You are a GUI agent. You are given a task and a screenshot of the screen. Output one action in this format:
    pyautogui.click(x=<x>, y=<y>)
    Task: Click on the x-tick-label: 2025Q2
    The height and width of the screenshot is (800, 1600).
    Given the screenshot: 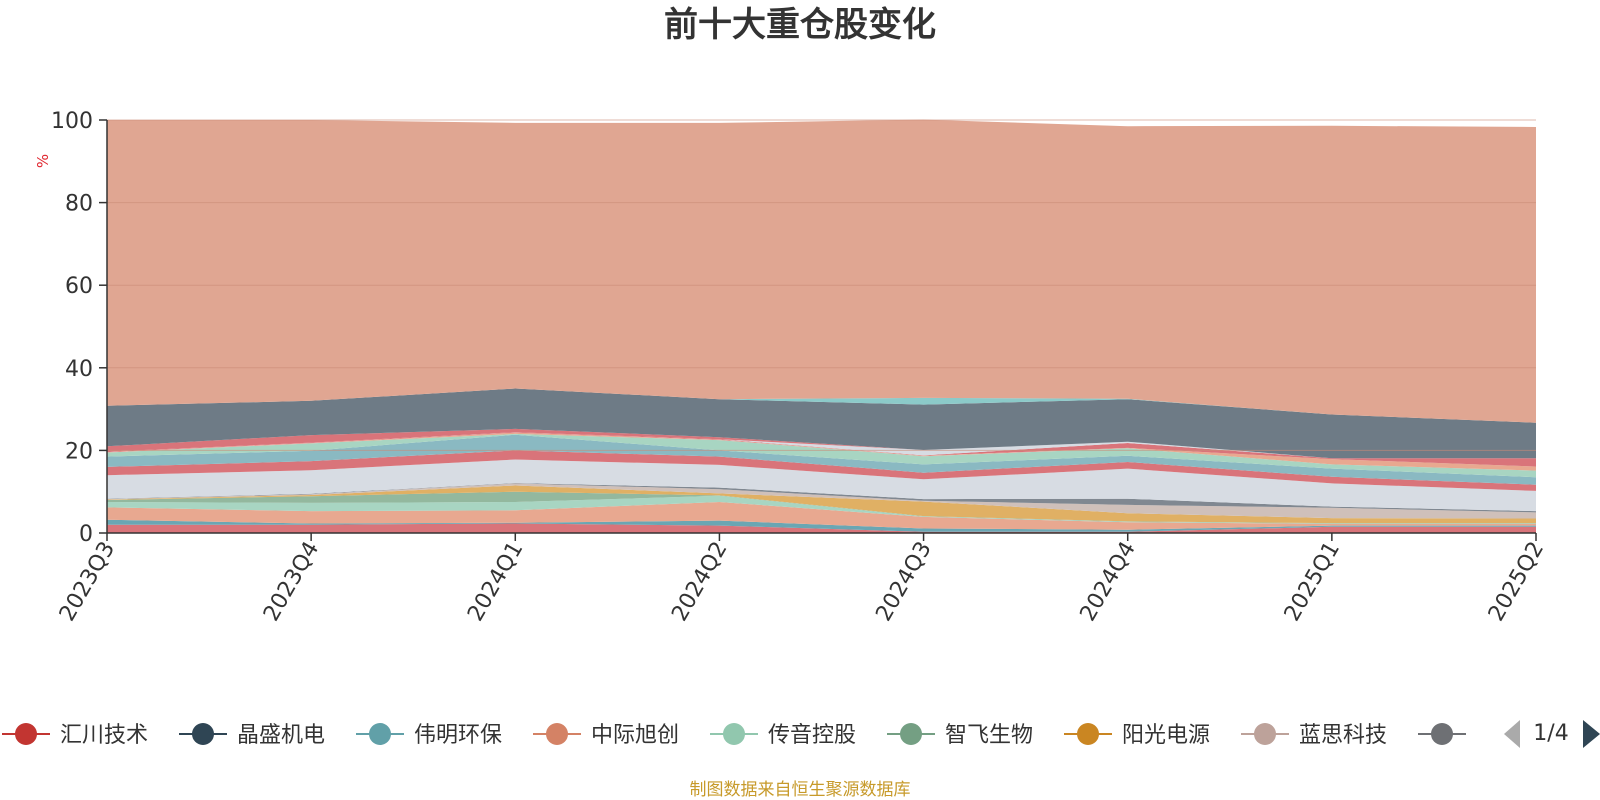 What is the action you would take?
    pyautogui.click(x=1516, y=582)
    